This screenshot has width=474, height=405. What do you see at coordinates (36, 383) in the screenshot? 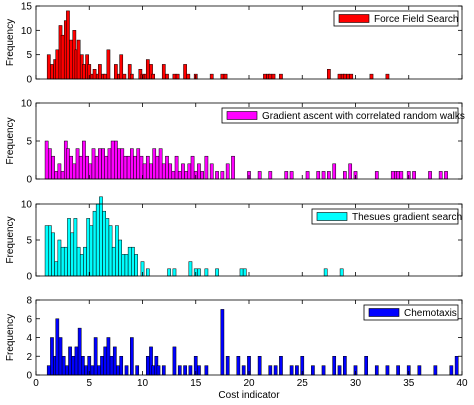
I see `x-tick-label: 0` at bounding box center [36, 383].